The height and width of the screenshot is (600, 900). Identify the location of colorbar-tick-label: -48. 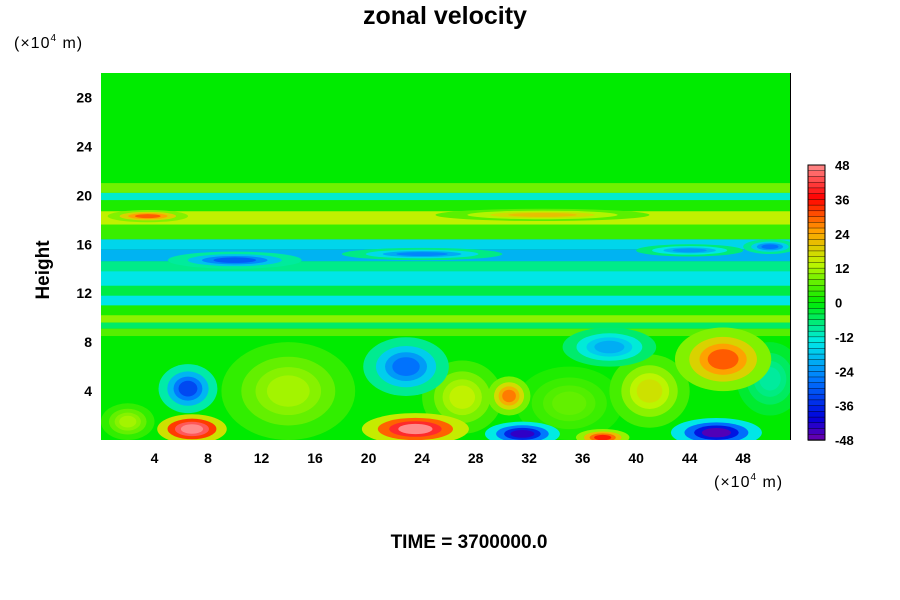
(844, 440).